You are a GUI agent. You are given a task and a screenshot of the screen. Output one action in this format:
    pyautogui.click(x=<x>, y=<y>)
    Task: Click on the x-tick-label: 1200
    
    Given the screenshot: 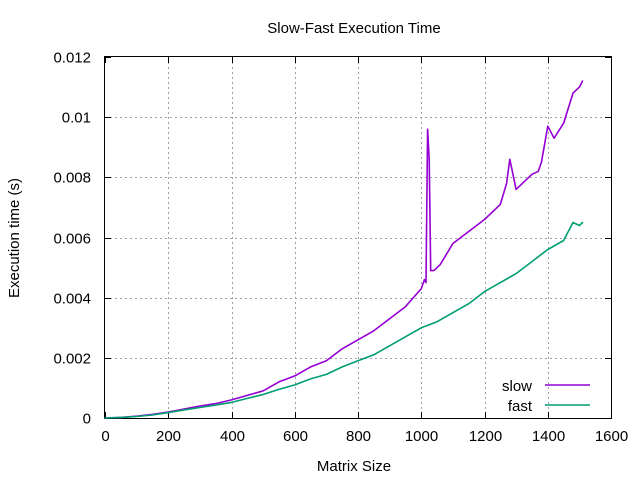 What is the action you would take?
    pyautogui.click(x=485, y=436)
    